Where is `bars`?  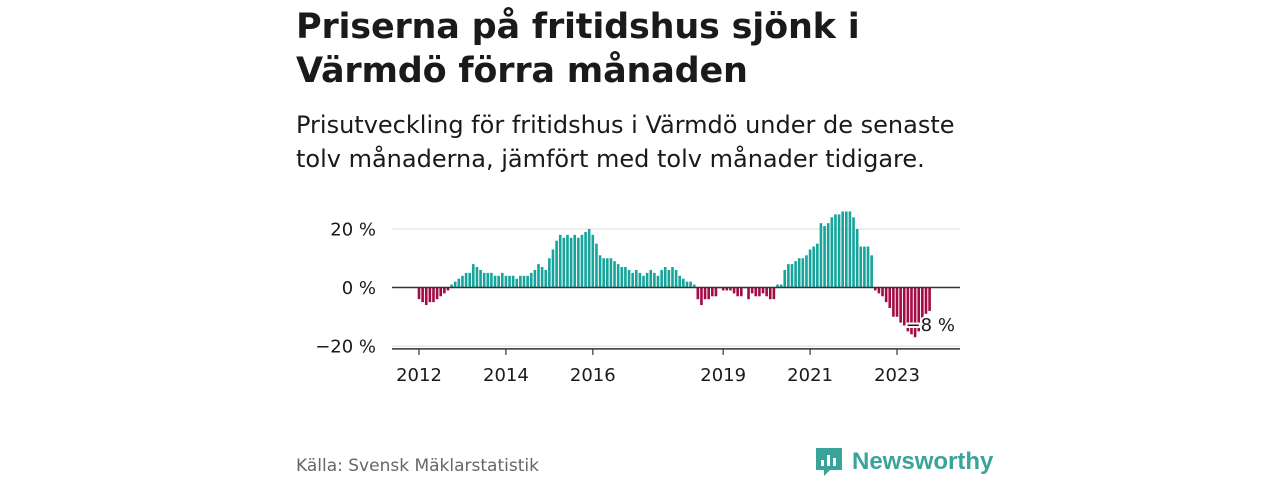
bars is located at coordinates (674, 274).